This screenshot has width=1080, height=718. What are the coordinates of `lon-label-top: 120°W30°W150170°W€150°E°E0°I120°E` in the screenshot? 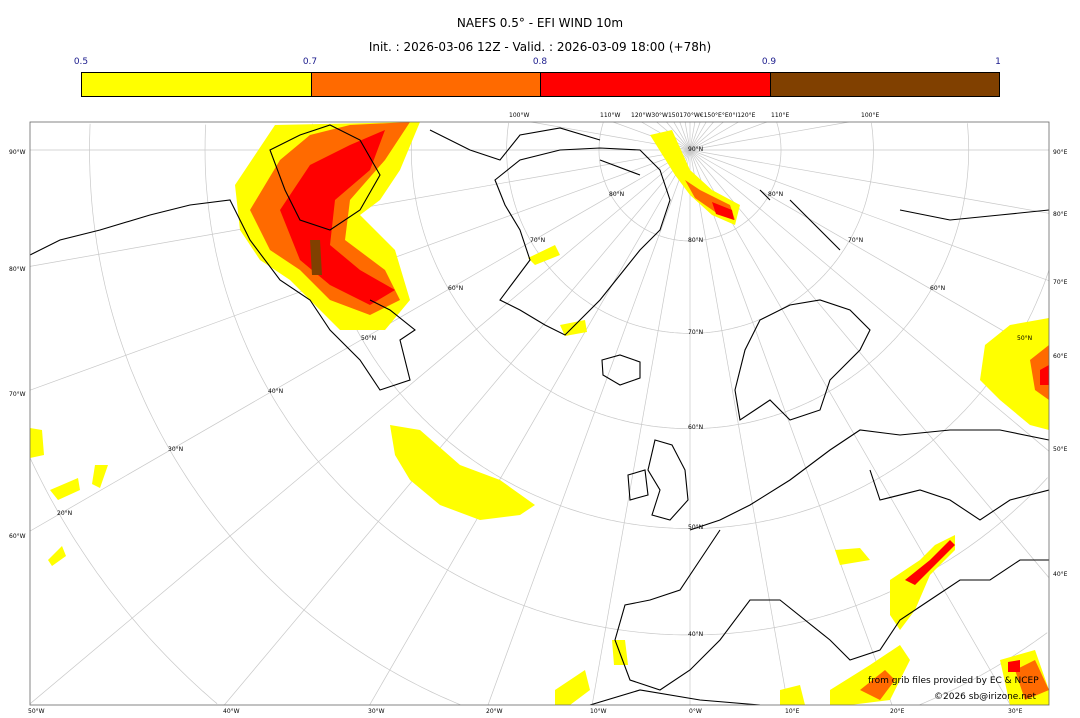 It's located at (693, 115).